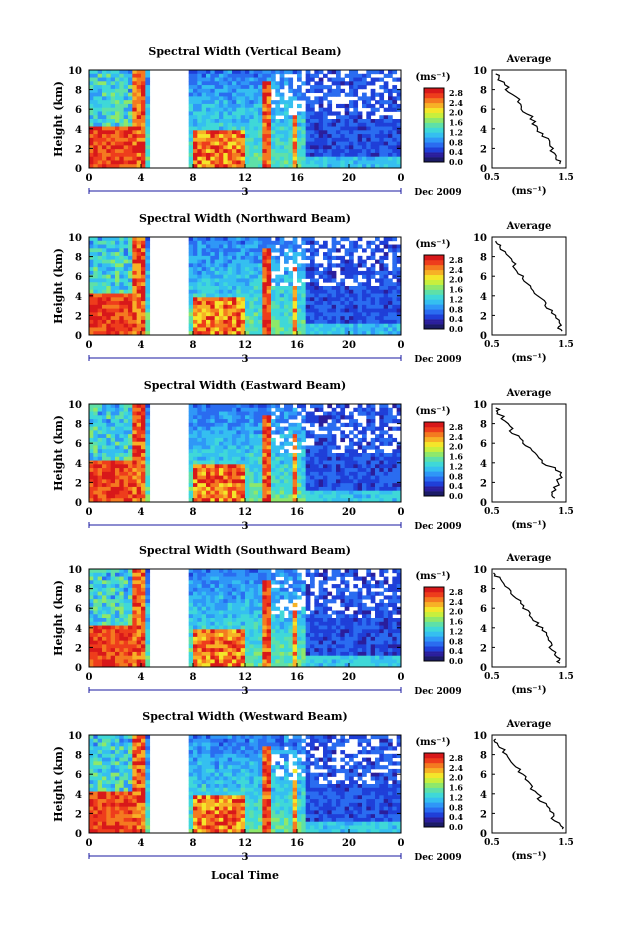  I want to click on panel-title: Spectral Width (Northward Beam), so click(245, 218).